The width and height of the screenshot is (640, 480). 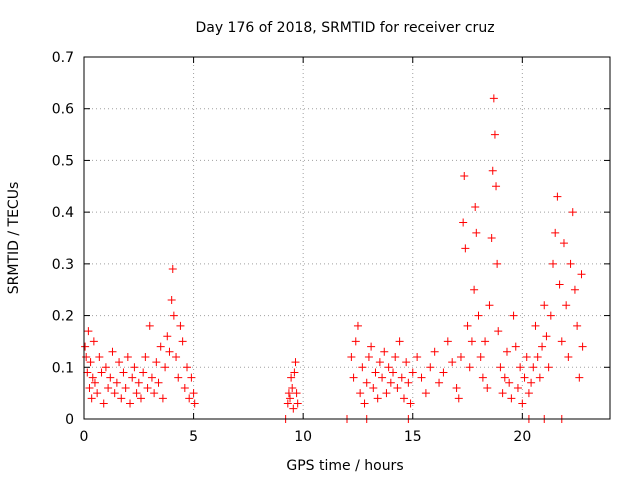 What do you see at coordinates (63, 110) in the screenshot?
I see `y-tick-label-6: 0.6` at bounding box center [63, 110].